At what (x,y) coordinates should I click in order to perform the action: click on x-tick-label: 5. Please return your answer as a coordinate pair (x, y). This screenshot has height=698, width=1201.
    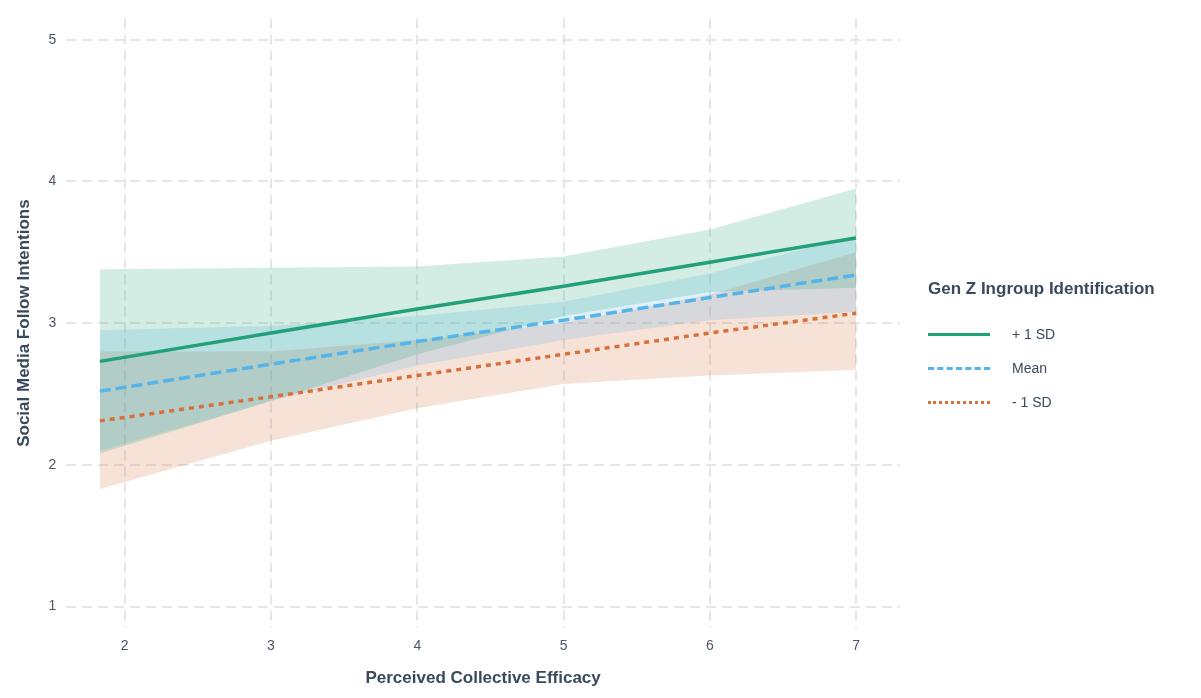
    Looking at the image, I should click on (563, 645).